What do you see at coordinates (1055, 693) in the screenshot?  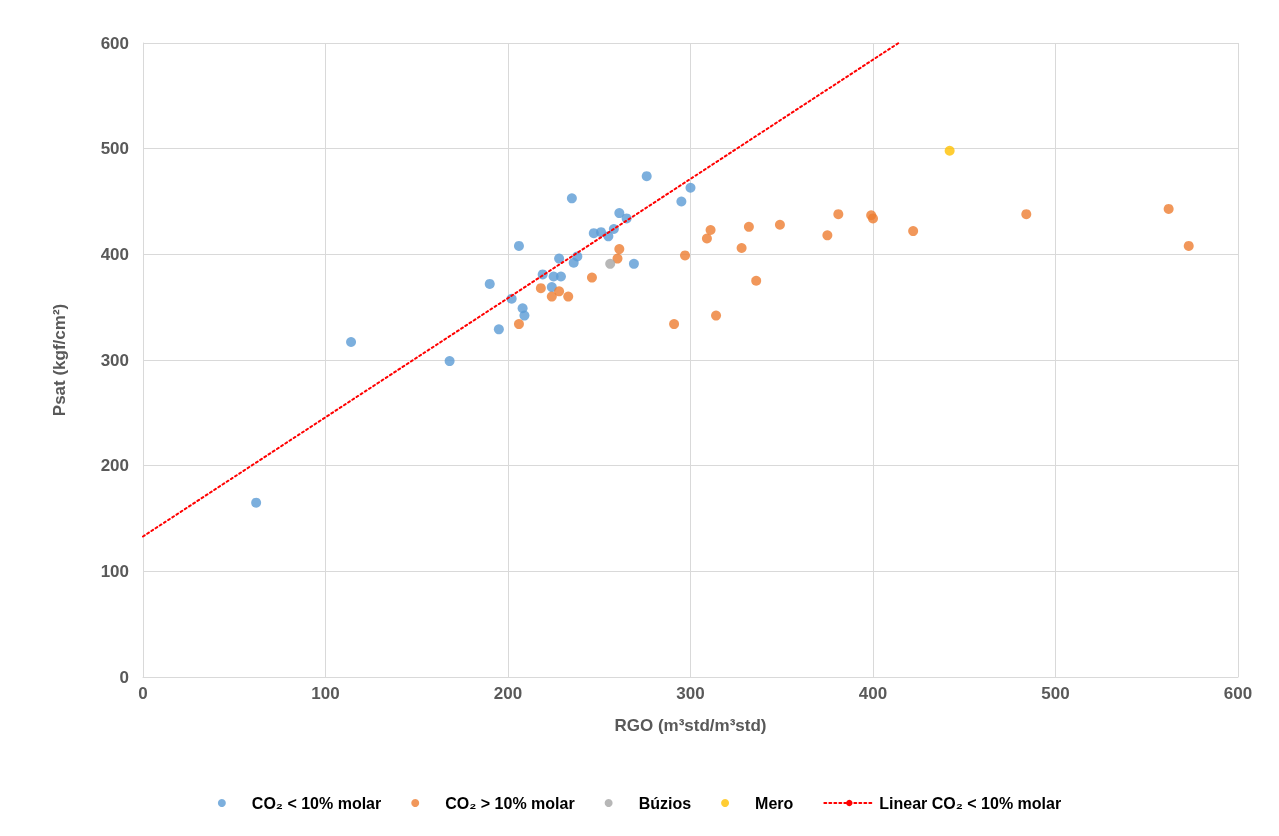 I see `x-tick-label: 500` at bounding box center [1055, 693].